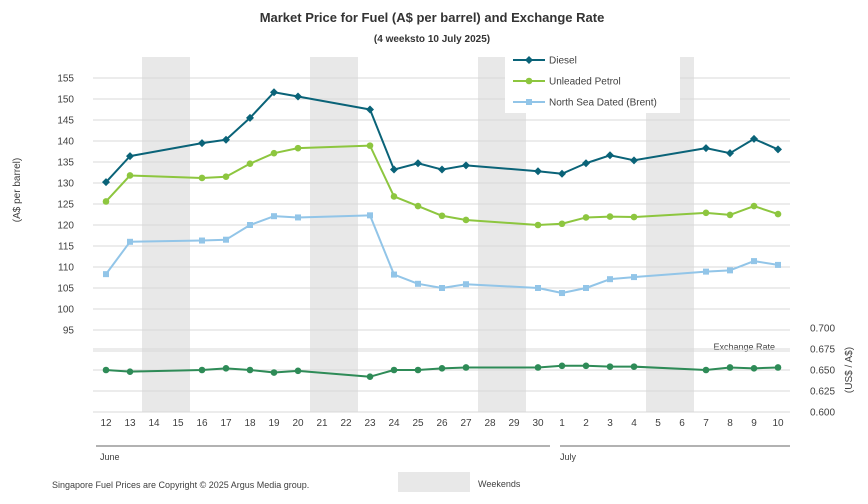  I want to click on y-tick-label: 150, so click(65, 100).